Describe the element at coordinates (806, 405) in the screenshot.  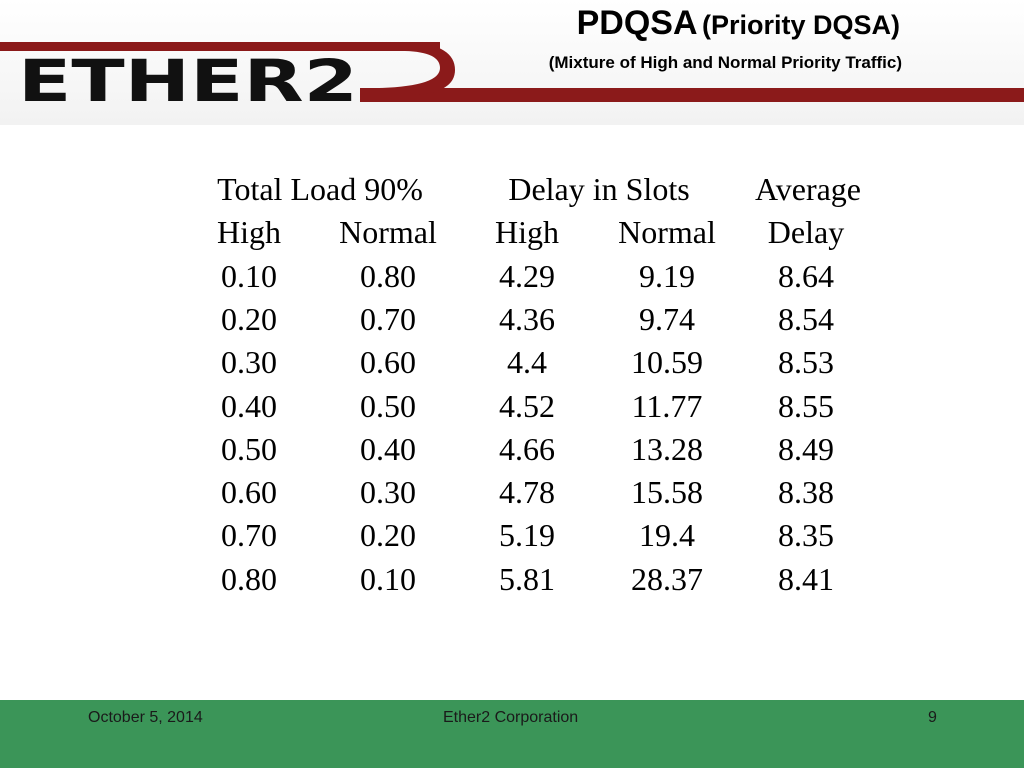
I see `table-cell: 8.55` at that location.